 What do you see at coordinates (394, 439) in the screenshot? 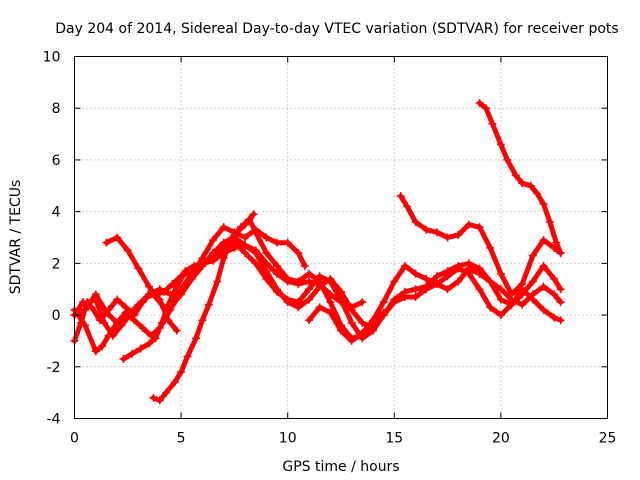
I see `x-tick-label: 15` at bounding box center [394, 439].